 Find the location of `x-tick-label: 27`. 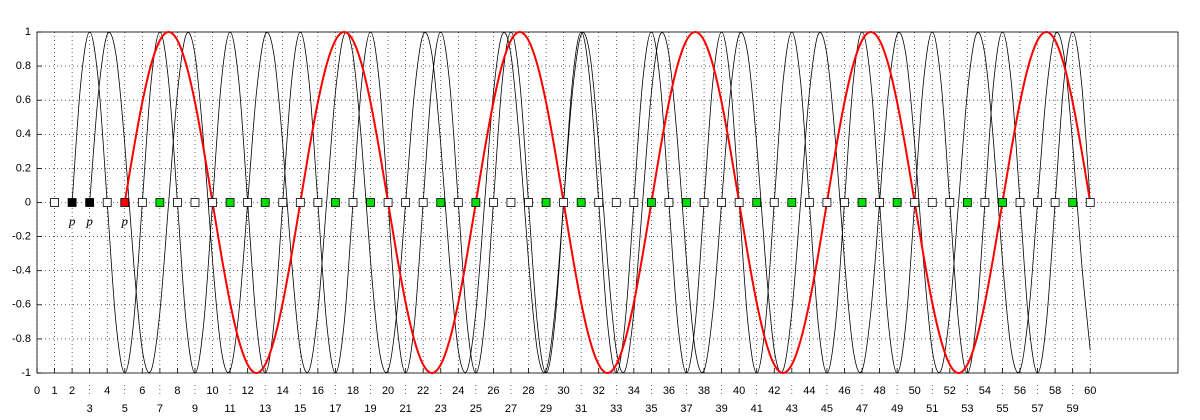

x-tick-label: 27 is located at coordinates (511, 409).